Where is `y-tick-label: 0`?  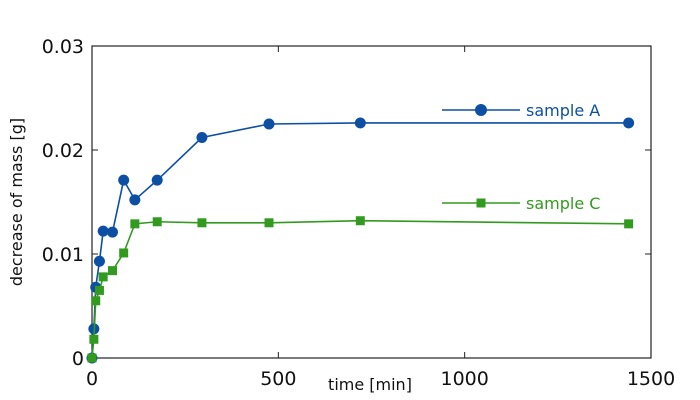 y-tick-label: 0 is located at coordinates (78, 359).